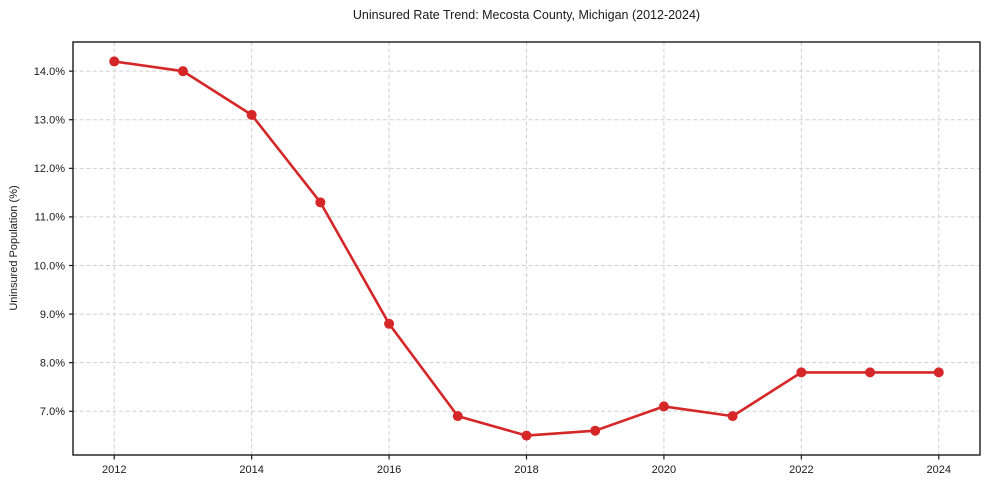 The image size is (989, 490). Describe the element at coordinates (389, 470) in the screenshot. I see `x-tick-label: 2016` at that location.